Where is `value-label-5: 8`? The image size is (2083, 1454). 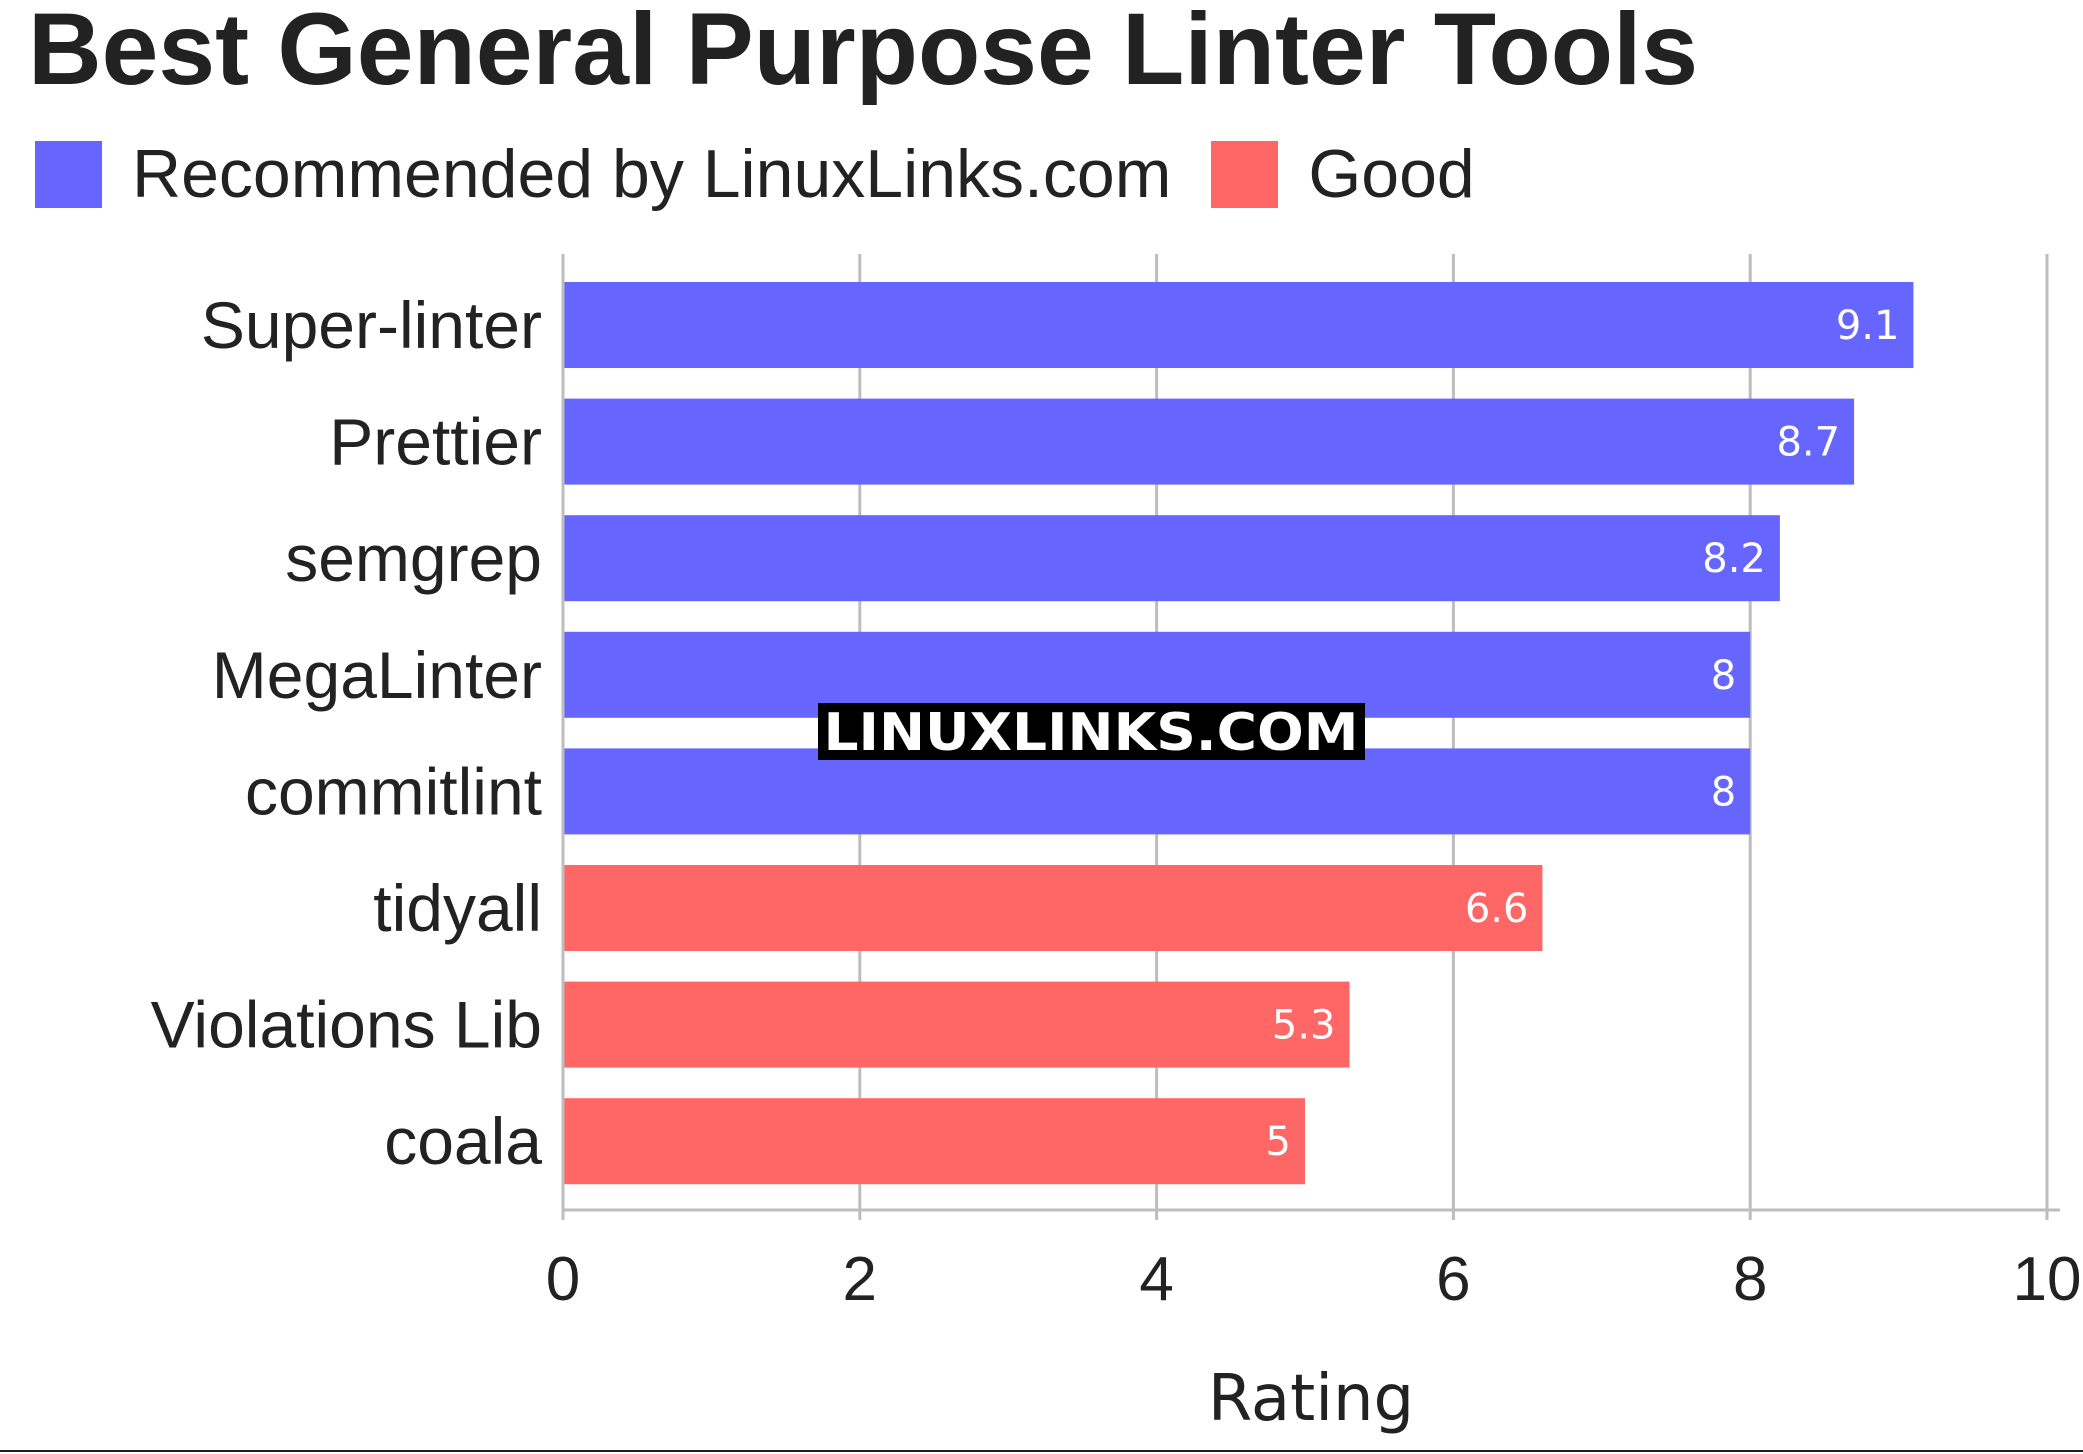
value-label-5: 8 is located at coordinates (1723, 792).